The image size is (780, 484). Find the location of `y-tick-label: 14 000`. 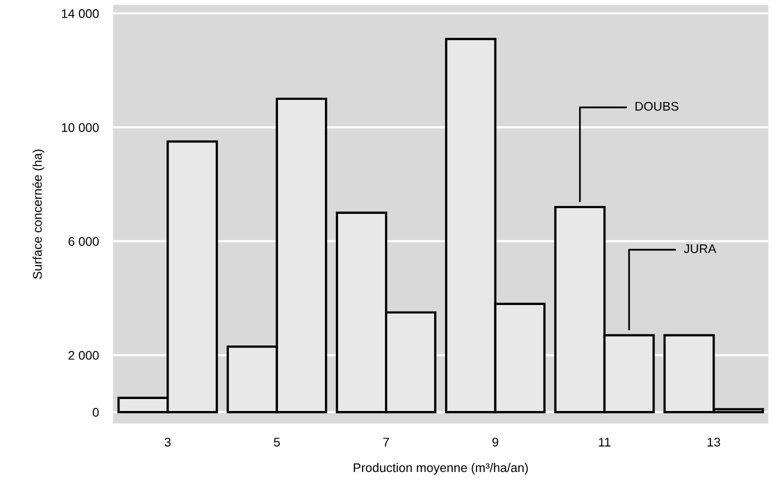

y-tick-label: 14 000 is located at coordinates (80, 13).